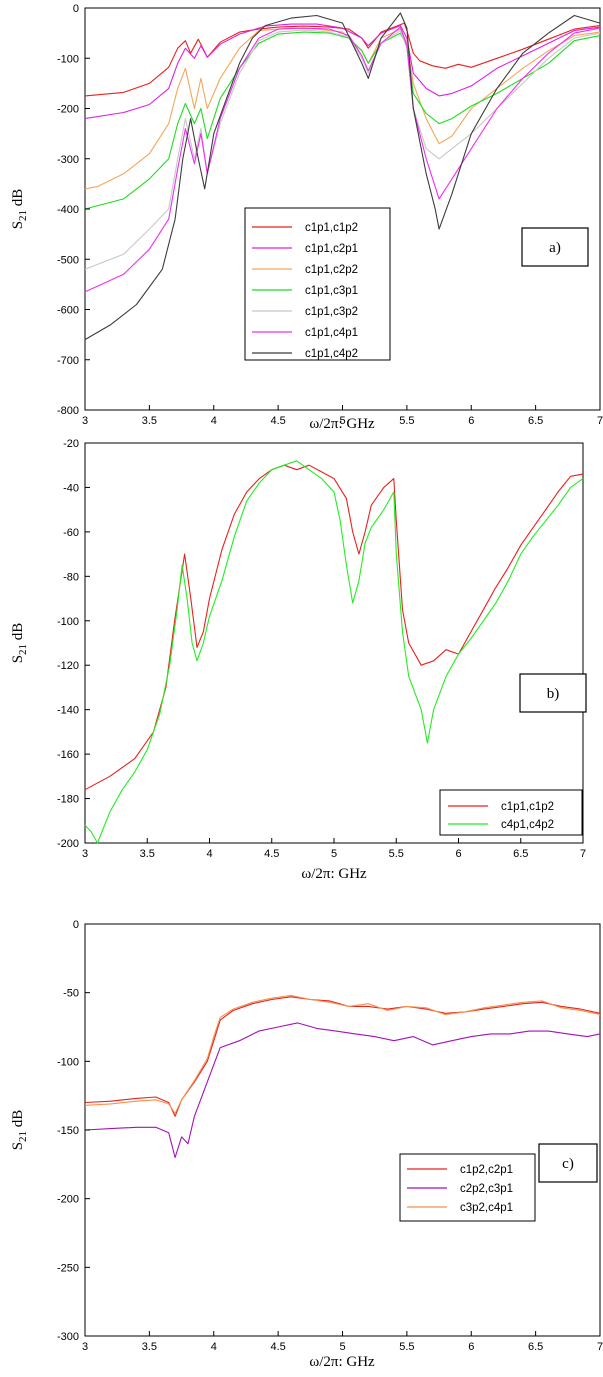 The image size is (603, 1377). I want to click on panel-label-box: a), so click(555, 247).